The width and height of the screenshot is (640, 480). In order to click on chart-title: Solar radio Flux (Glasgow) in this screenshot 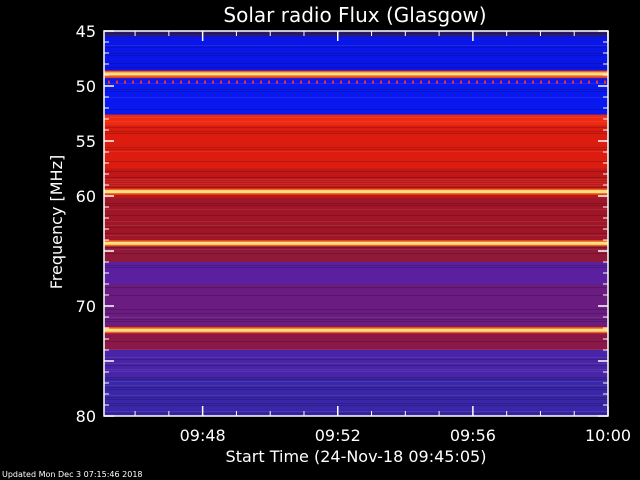, I will do `click(354, 15)`.